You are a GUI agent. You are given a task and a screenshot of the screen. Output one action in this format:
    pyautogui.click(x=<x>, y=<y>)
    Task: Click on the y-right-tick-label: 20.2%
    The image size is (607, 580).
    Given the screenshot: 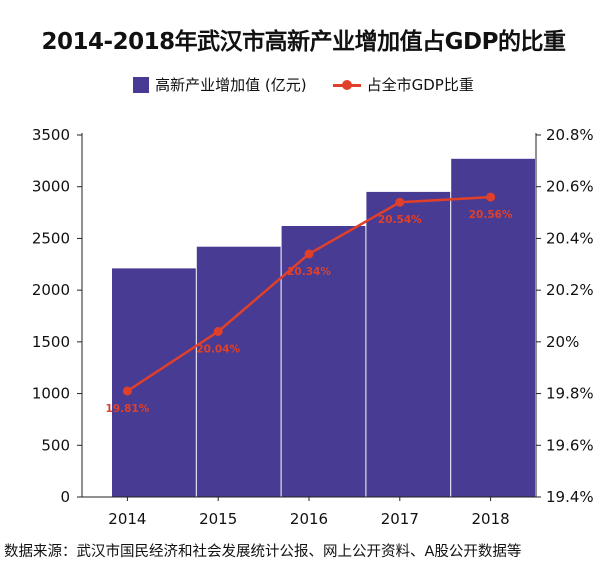 What is the action you would take?
    pyautogui.click(x=570, y=290)
    